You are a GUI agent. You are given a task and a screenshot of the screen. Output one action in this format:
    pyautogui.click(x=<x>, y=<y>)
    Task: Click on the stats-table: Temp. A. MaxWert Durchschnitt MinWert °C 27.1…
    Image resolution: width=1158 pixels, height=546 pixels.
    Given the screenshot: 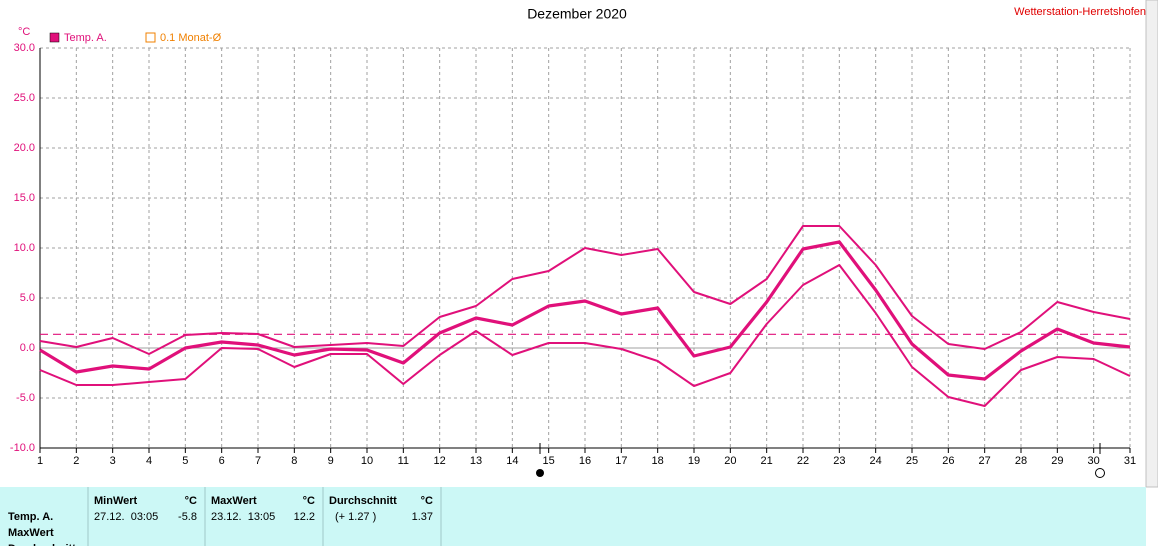 What is the action you would take?
    pyautogui.click(x=225, y=516)
    